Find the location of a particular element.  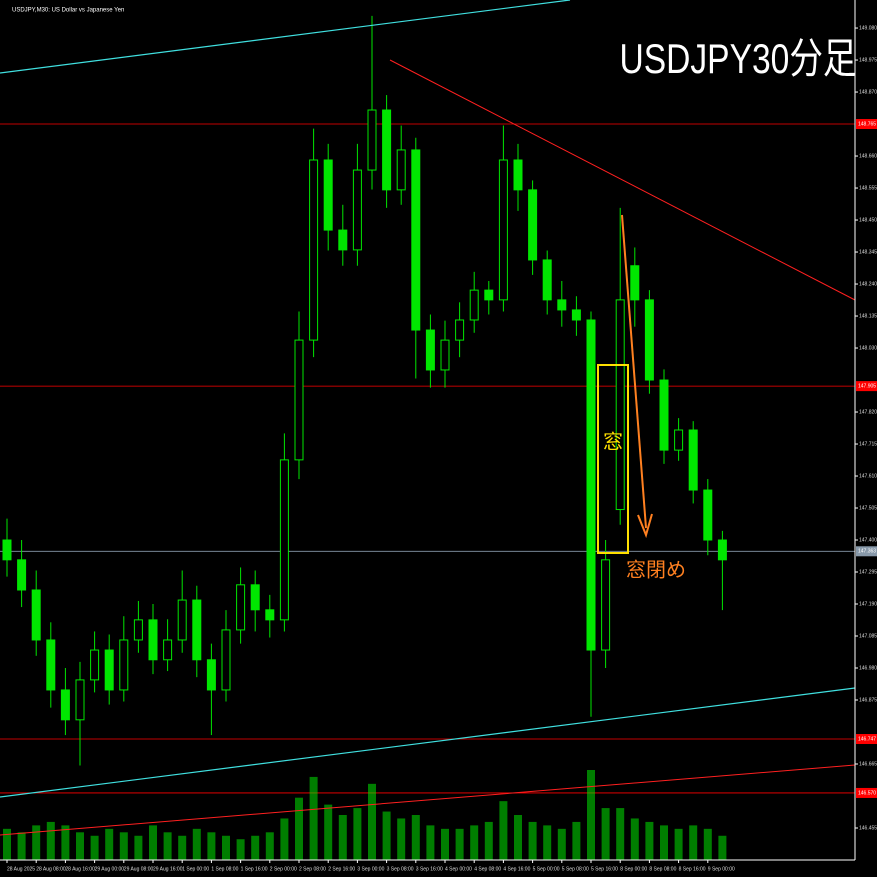

arrow is located at coordinates (634, 371).